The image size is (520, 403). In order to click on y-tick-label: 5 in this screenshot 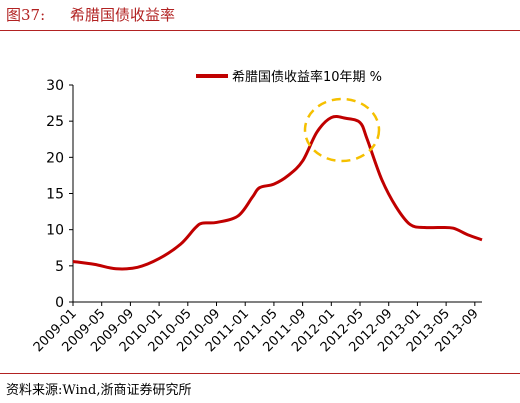, I will do `click(59, 267)`.